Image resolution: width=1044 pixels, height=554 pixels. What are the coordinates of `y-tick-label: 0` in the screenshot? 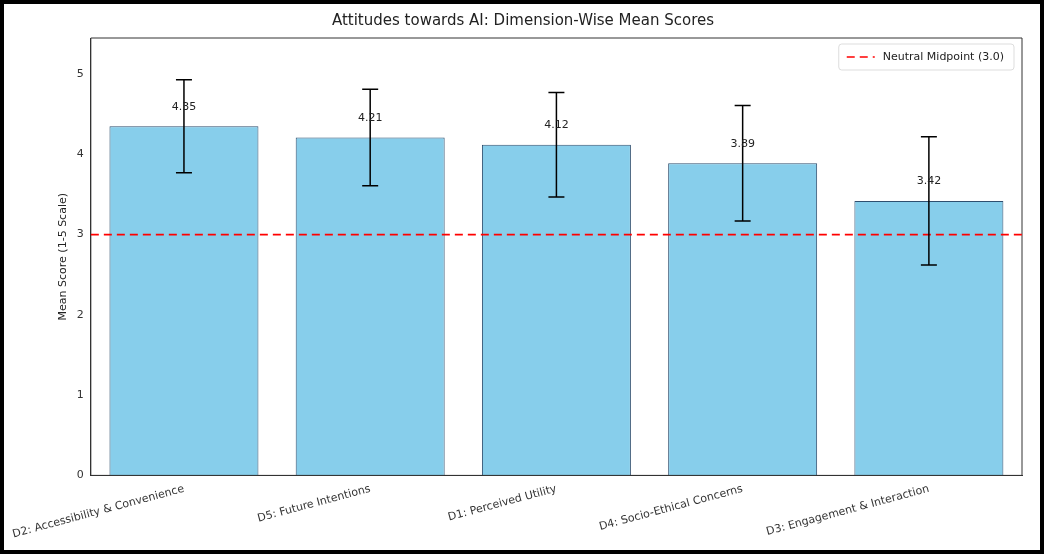 It's located at (80, 475).